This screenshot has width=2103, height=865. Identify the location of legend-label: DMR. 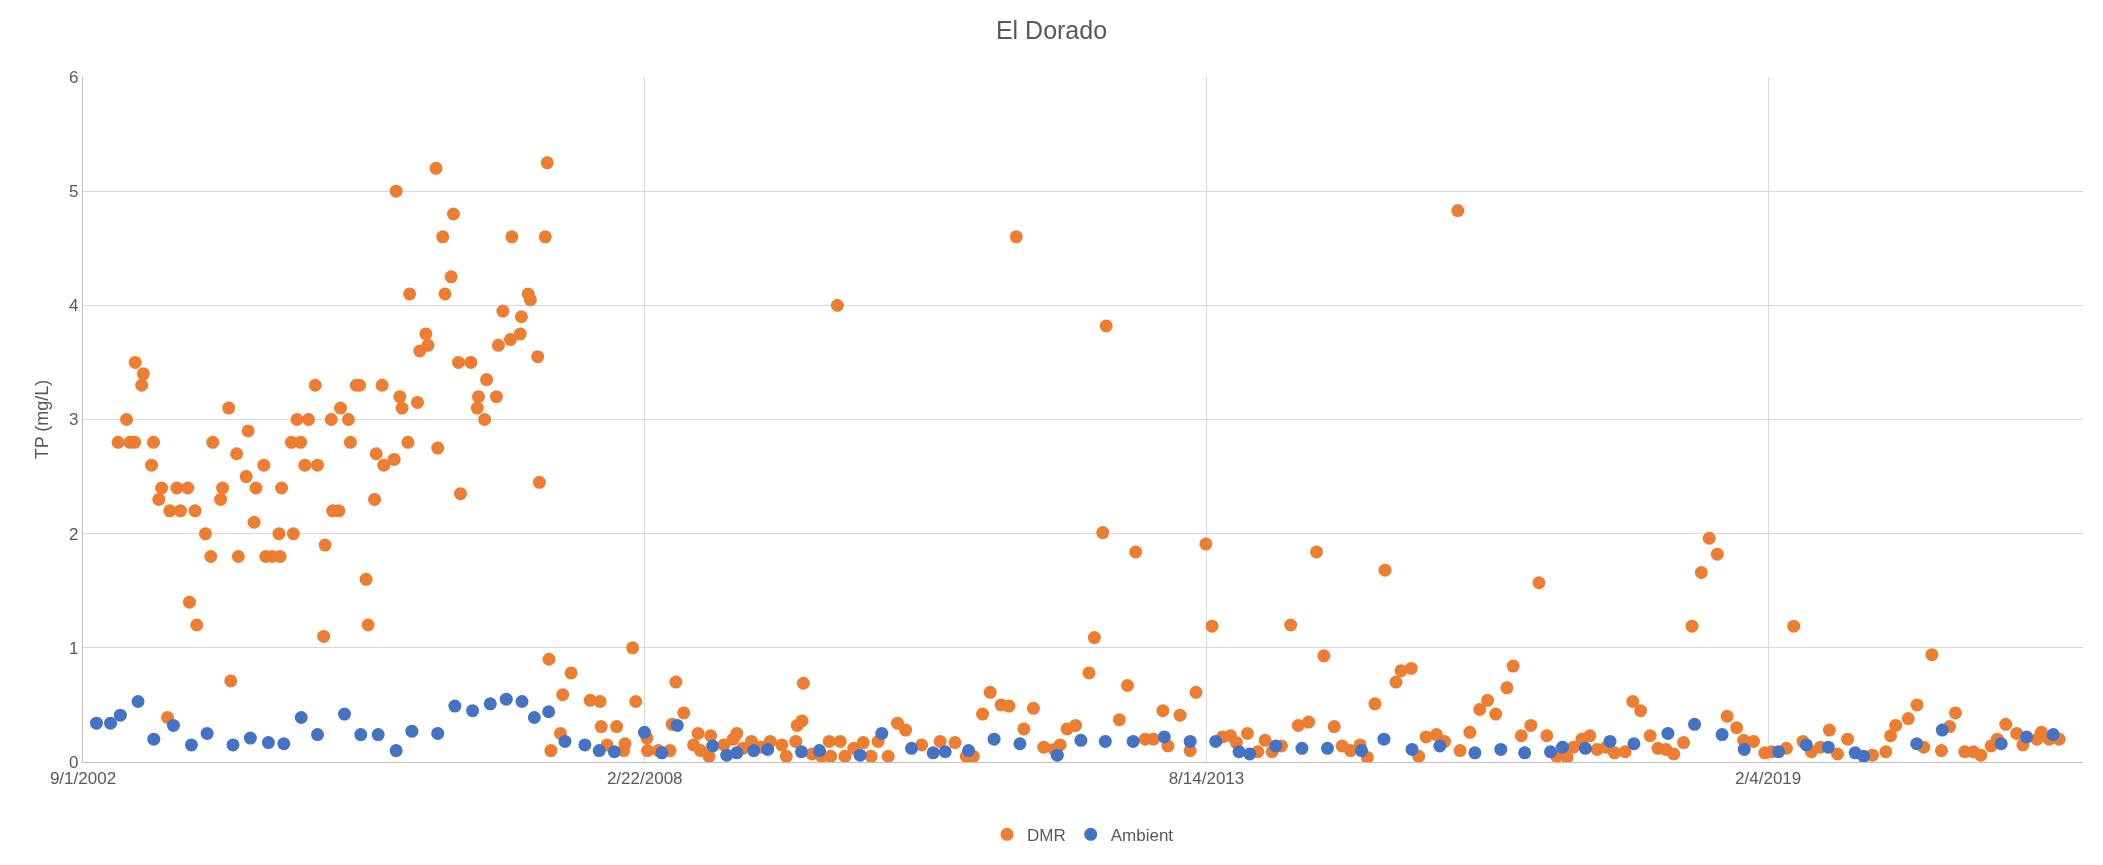
(1046, 835).